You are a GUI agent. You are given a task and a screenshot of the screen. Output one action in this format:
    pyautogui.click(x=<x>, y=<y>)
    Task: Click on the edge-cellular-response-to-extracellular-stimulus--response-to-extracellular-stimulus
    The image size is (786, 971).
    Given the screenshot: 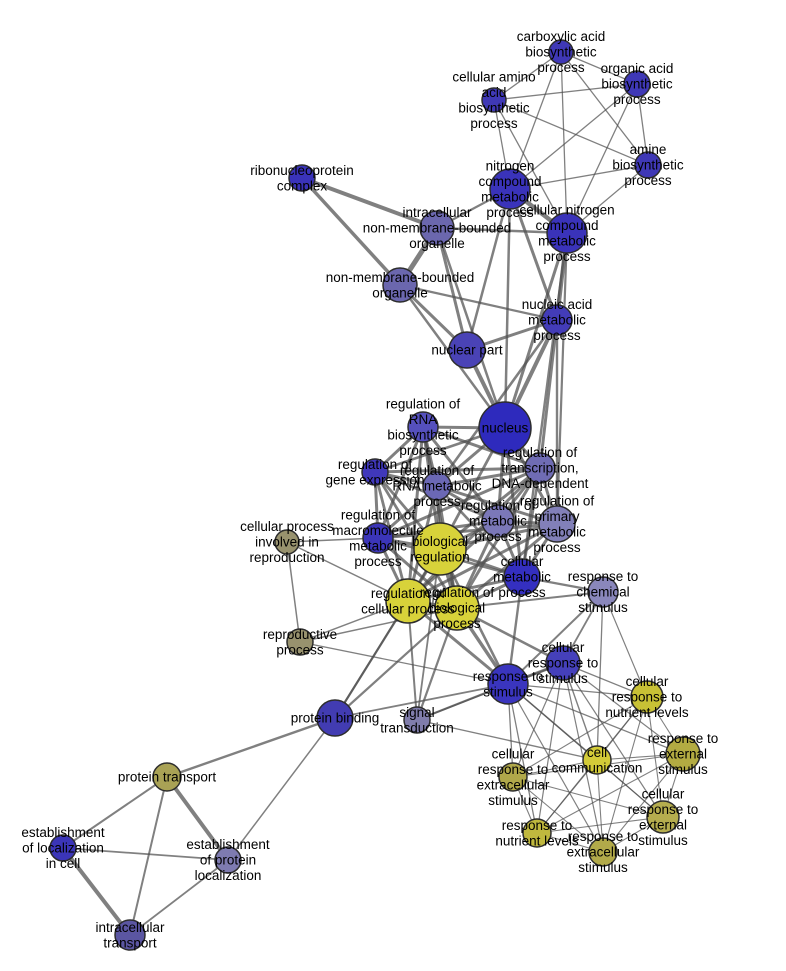 What is the action you would take?
    pyautogui.click(x=558, y=814)
    